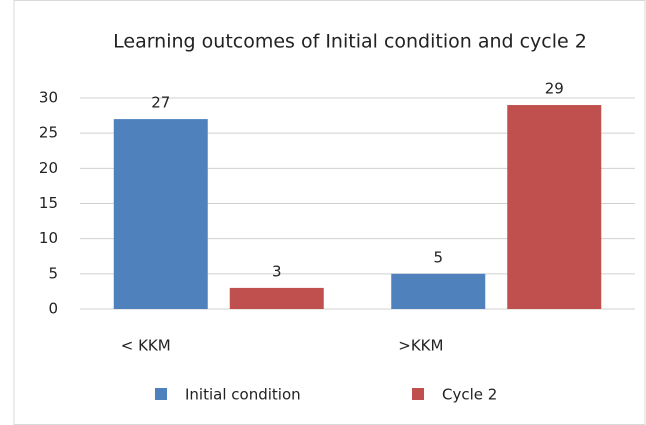 Image resolution: width=646 pixels, height=425 pixels. I want to click on y-tick-label: 30, so click(48, 98).